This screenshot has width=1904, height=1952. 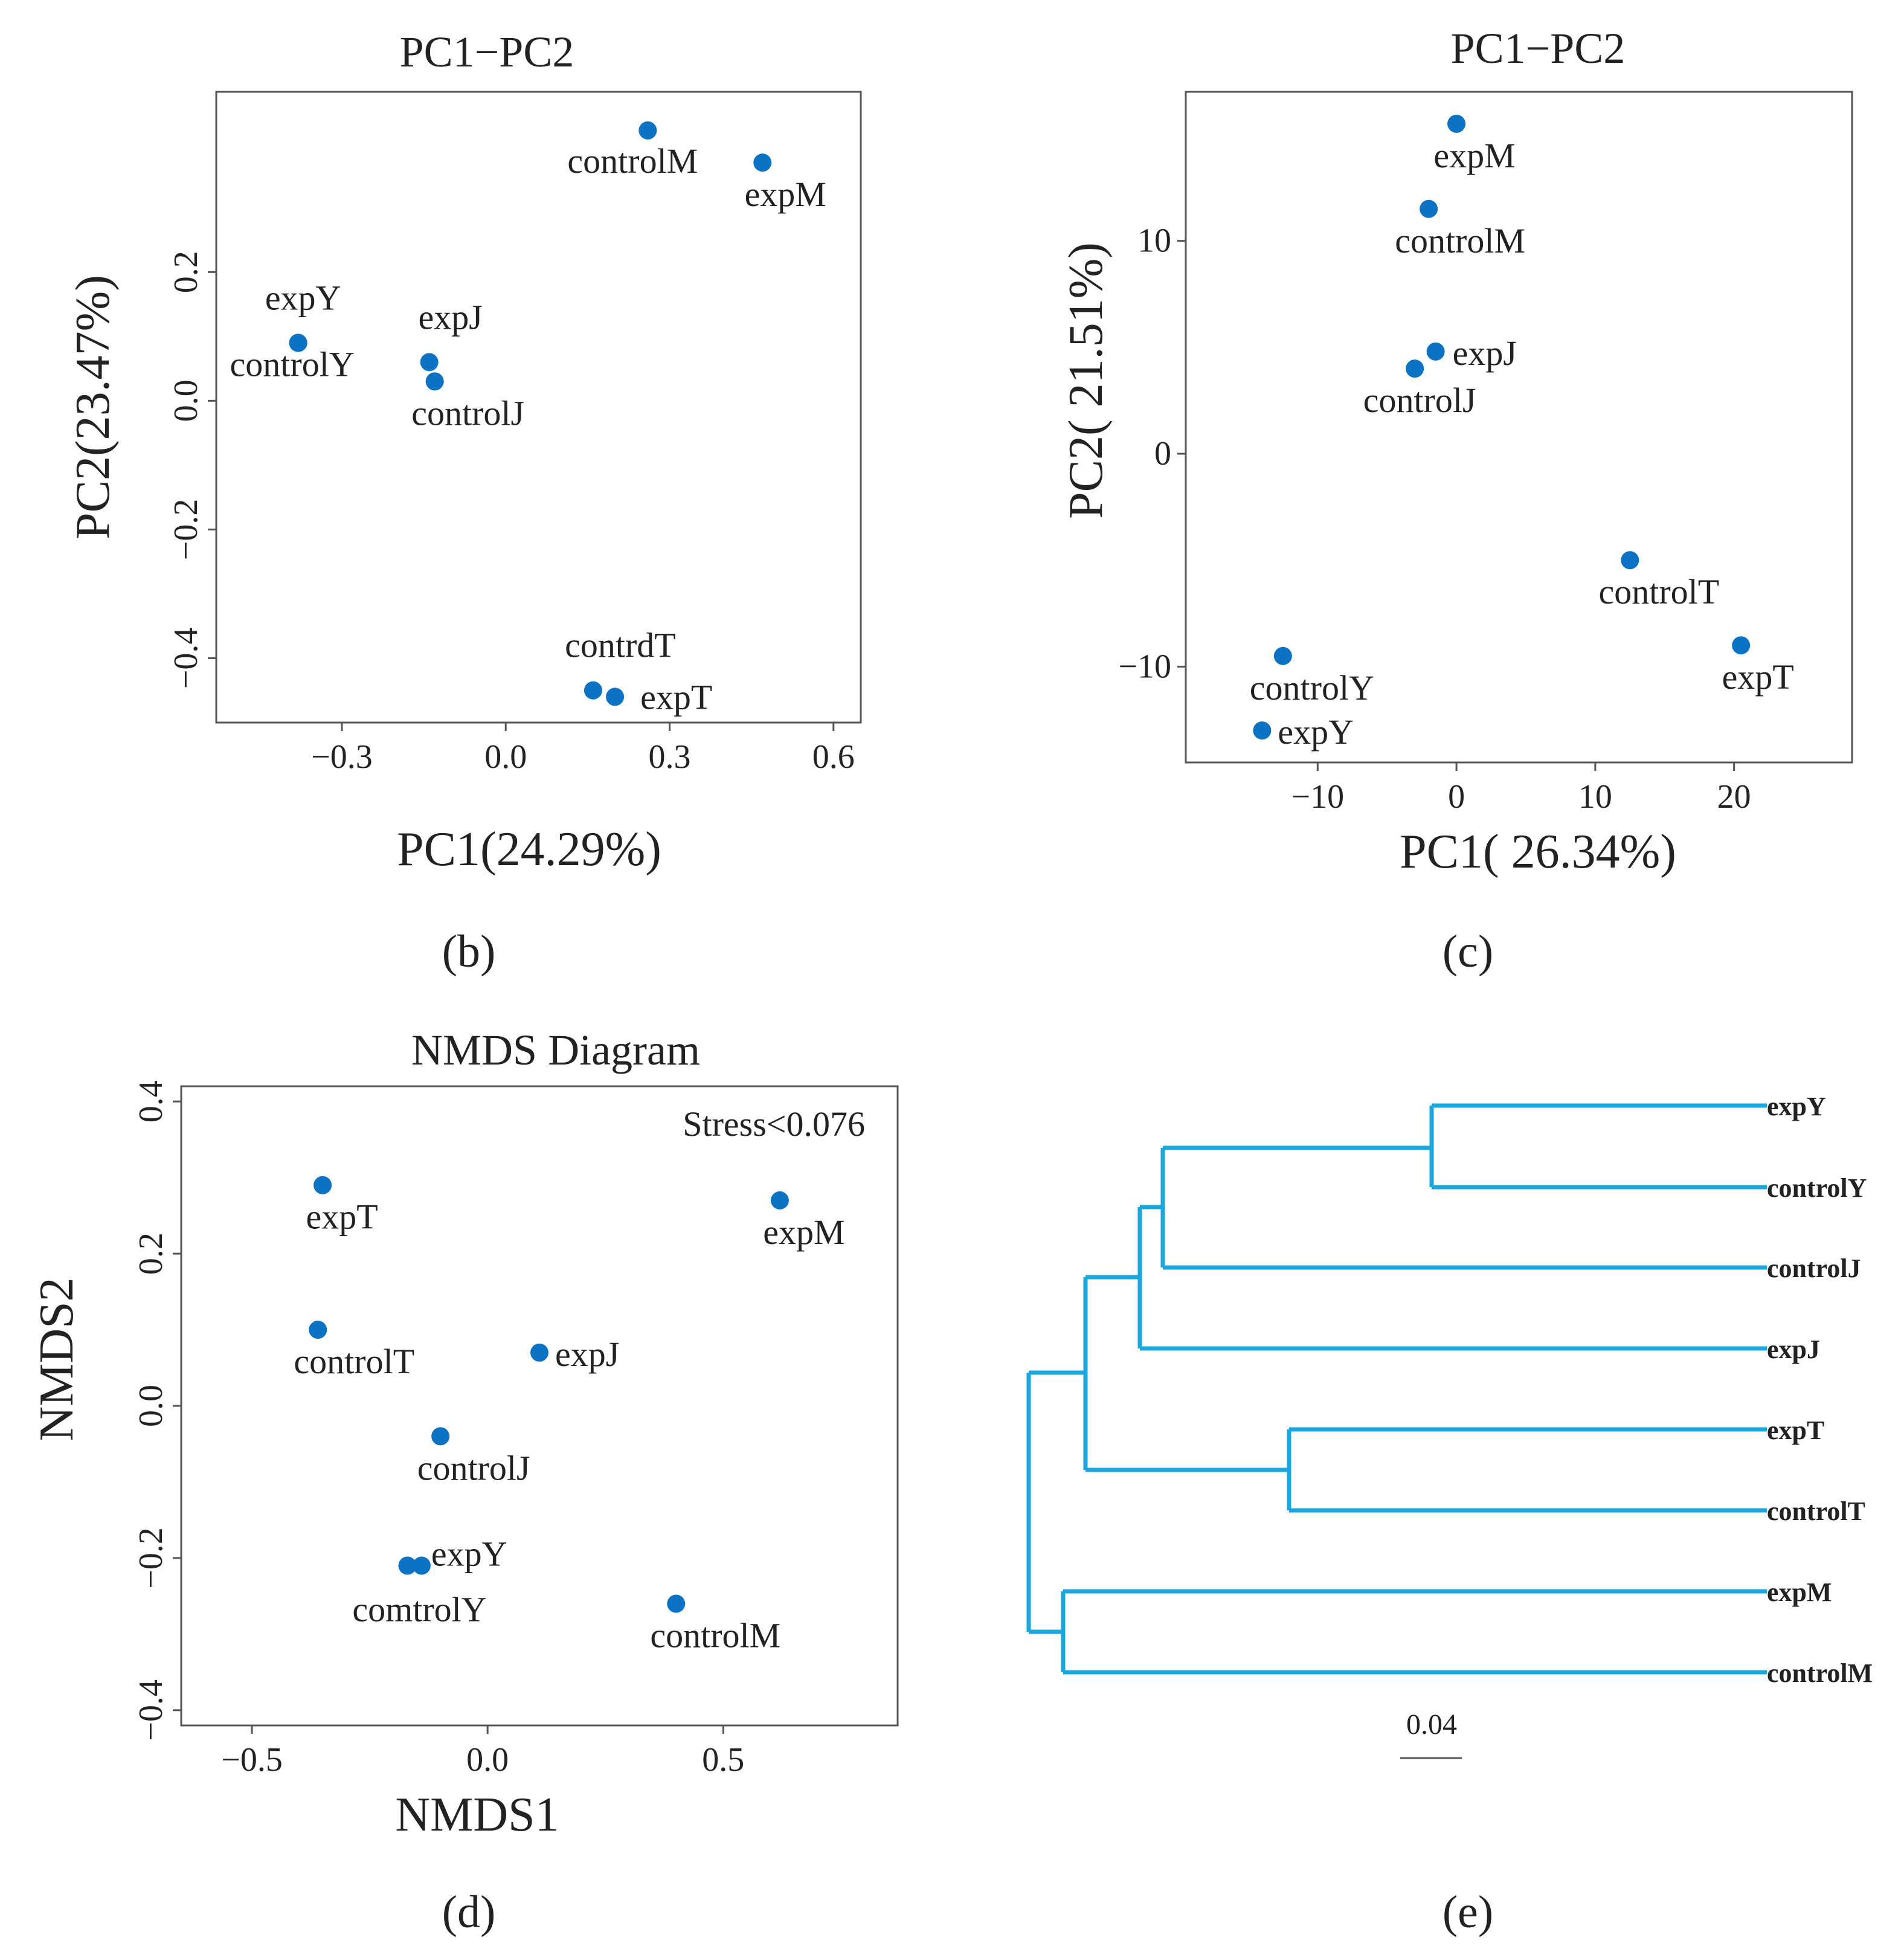 I want to click on panel-d-x-tick-label: 0.0, so click(x=487, y=1760).